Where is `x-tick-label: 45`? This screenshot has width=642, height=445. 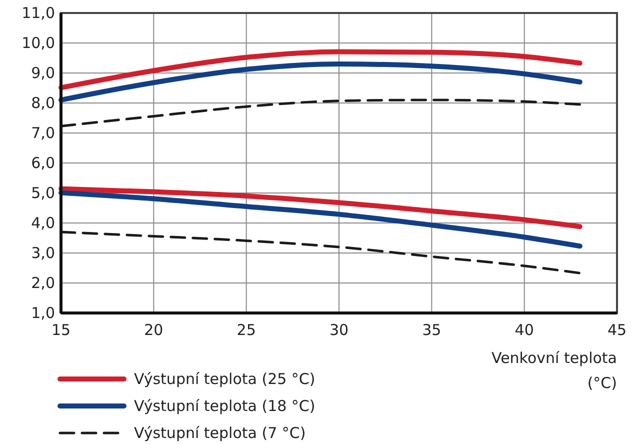
x-tick-label: 45 is located at coordinates (617, 330).